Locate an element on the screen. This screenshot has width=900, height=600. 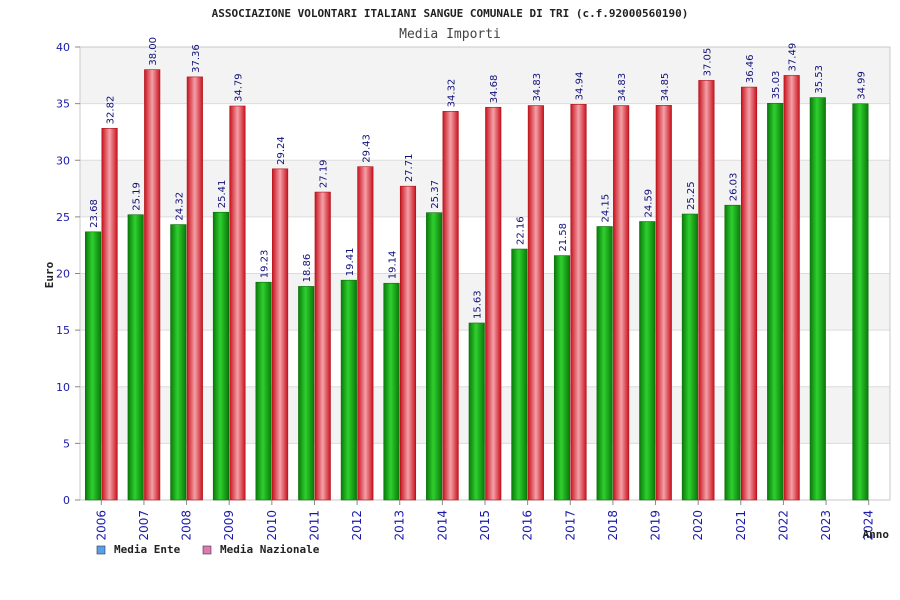
chart-subtitle: Media Importi is located at coordinates (450, 34).